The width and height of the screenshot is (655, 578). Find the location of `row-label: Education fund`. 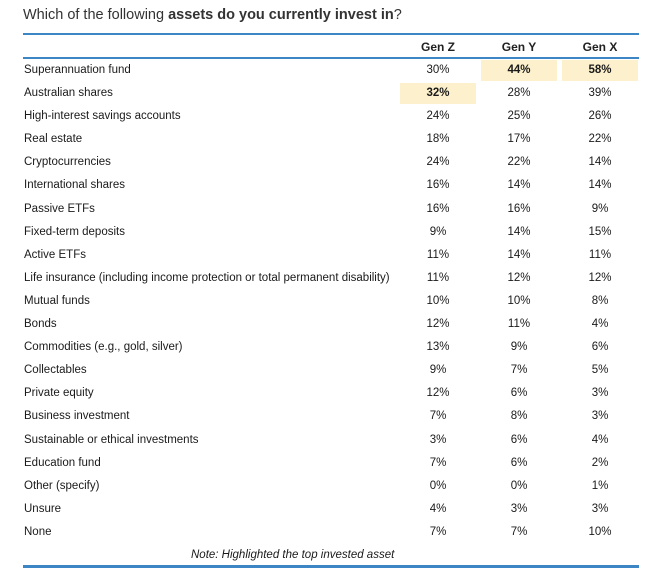

row-label: Education fund is located at coordinates (62, 462).